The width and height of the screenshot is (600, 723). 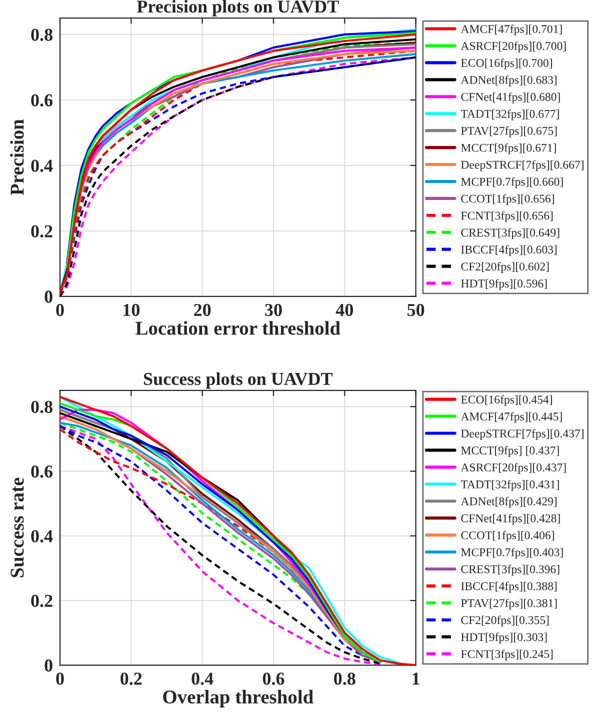 I want to click on y-axis-title: Success rate, so click(x=17, y=528).